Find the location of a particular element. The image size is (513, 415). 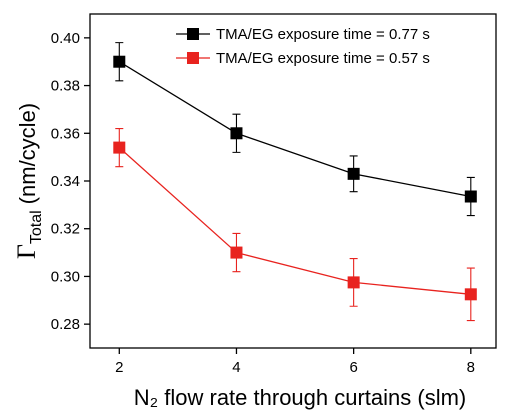

x-tick-label: 6 is located at coordinates (353, 367).